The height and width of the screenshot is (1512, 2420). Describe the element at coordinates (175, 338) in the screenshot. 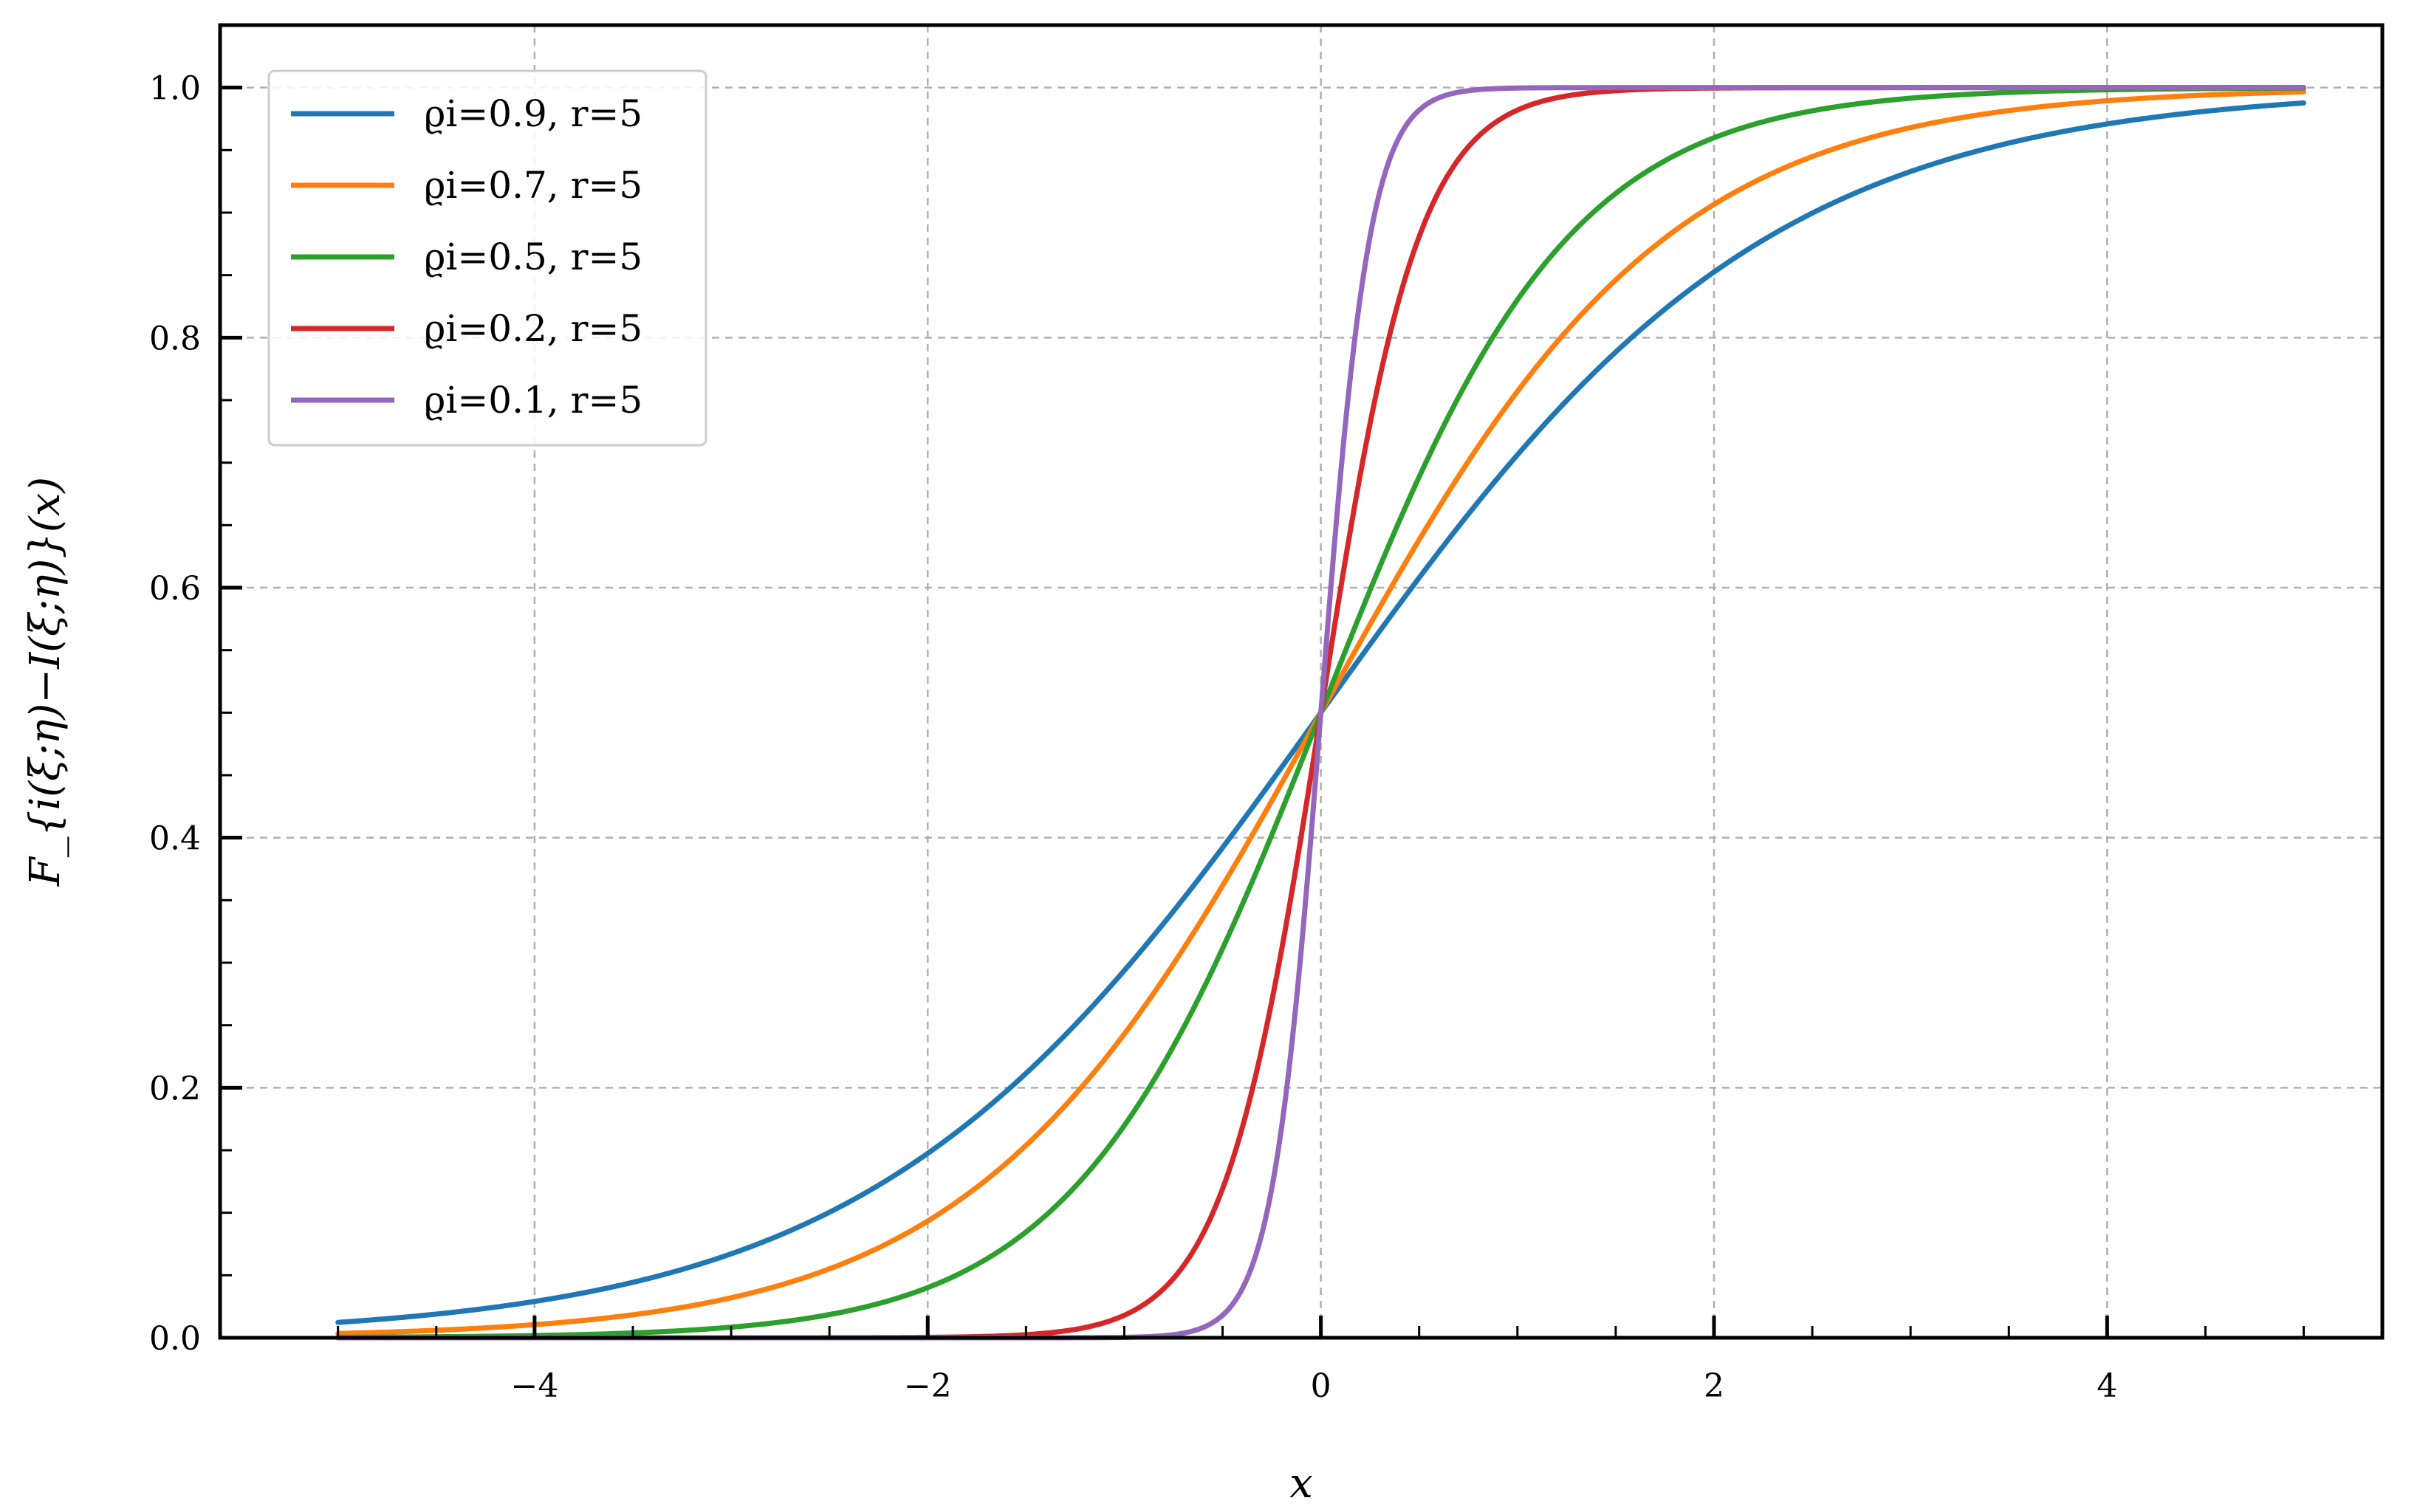

I see `y-tick-label: 0.8` at that location.